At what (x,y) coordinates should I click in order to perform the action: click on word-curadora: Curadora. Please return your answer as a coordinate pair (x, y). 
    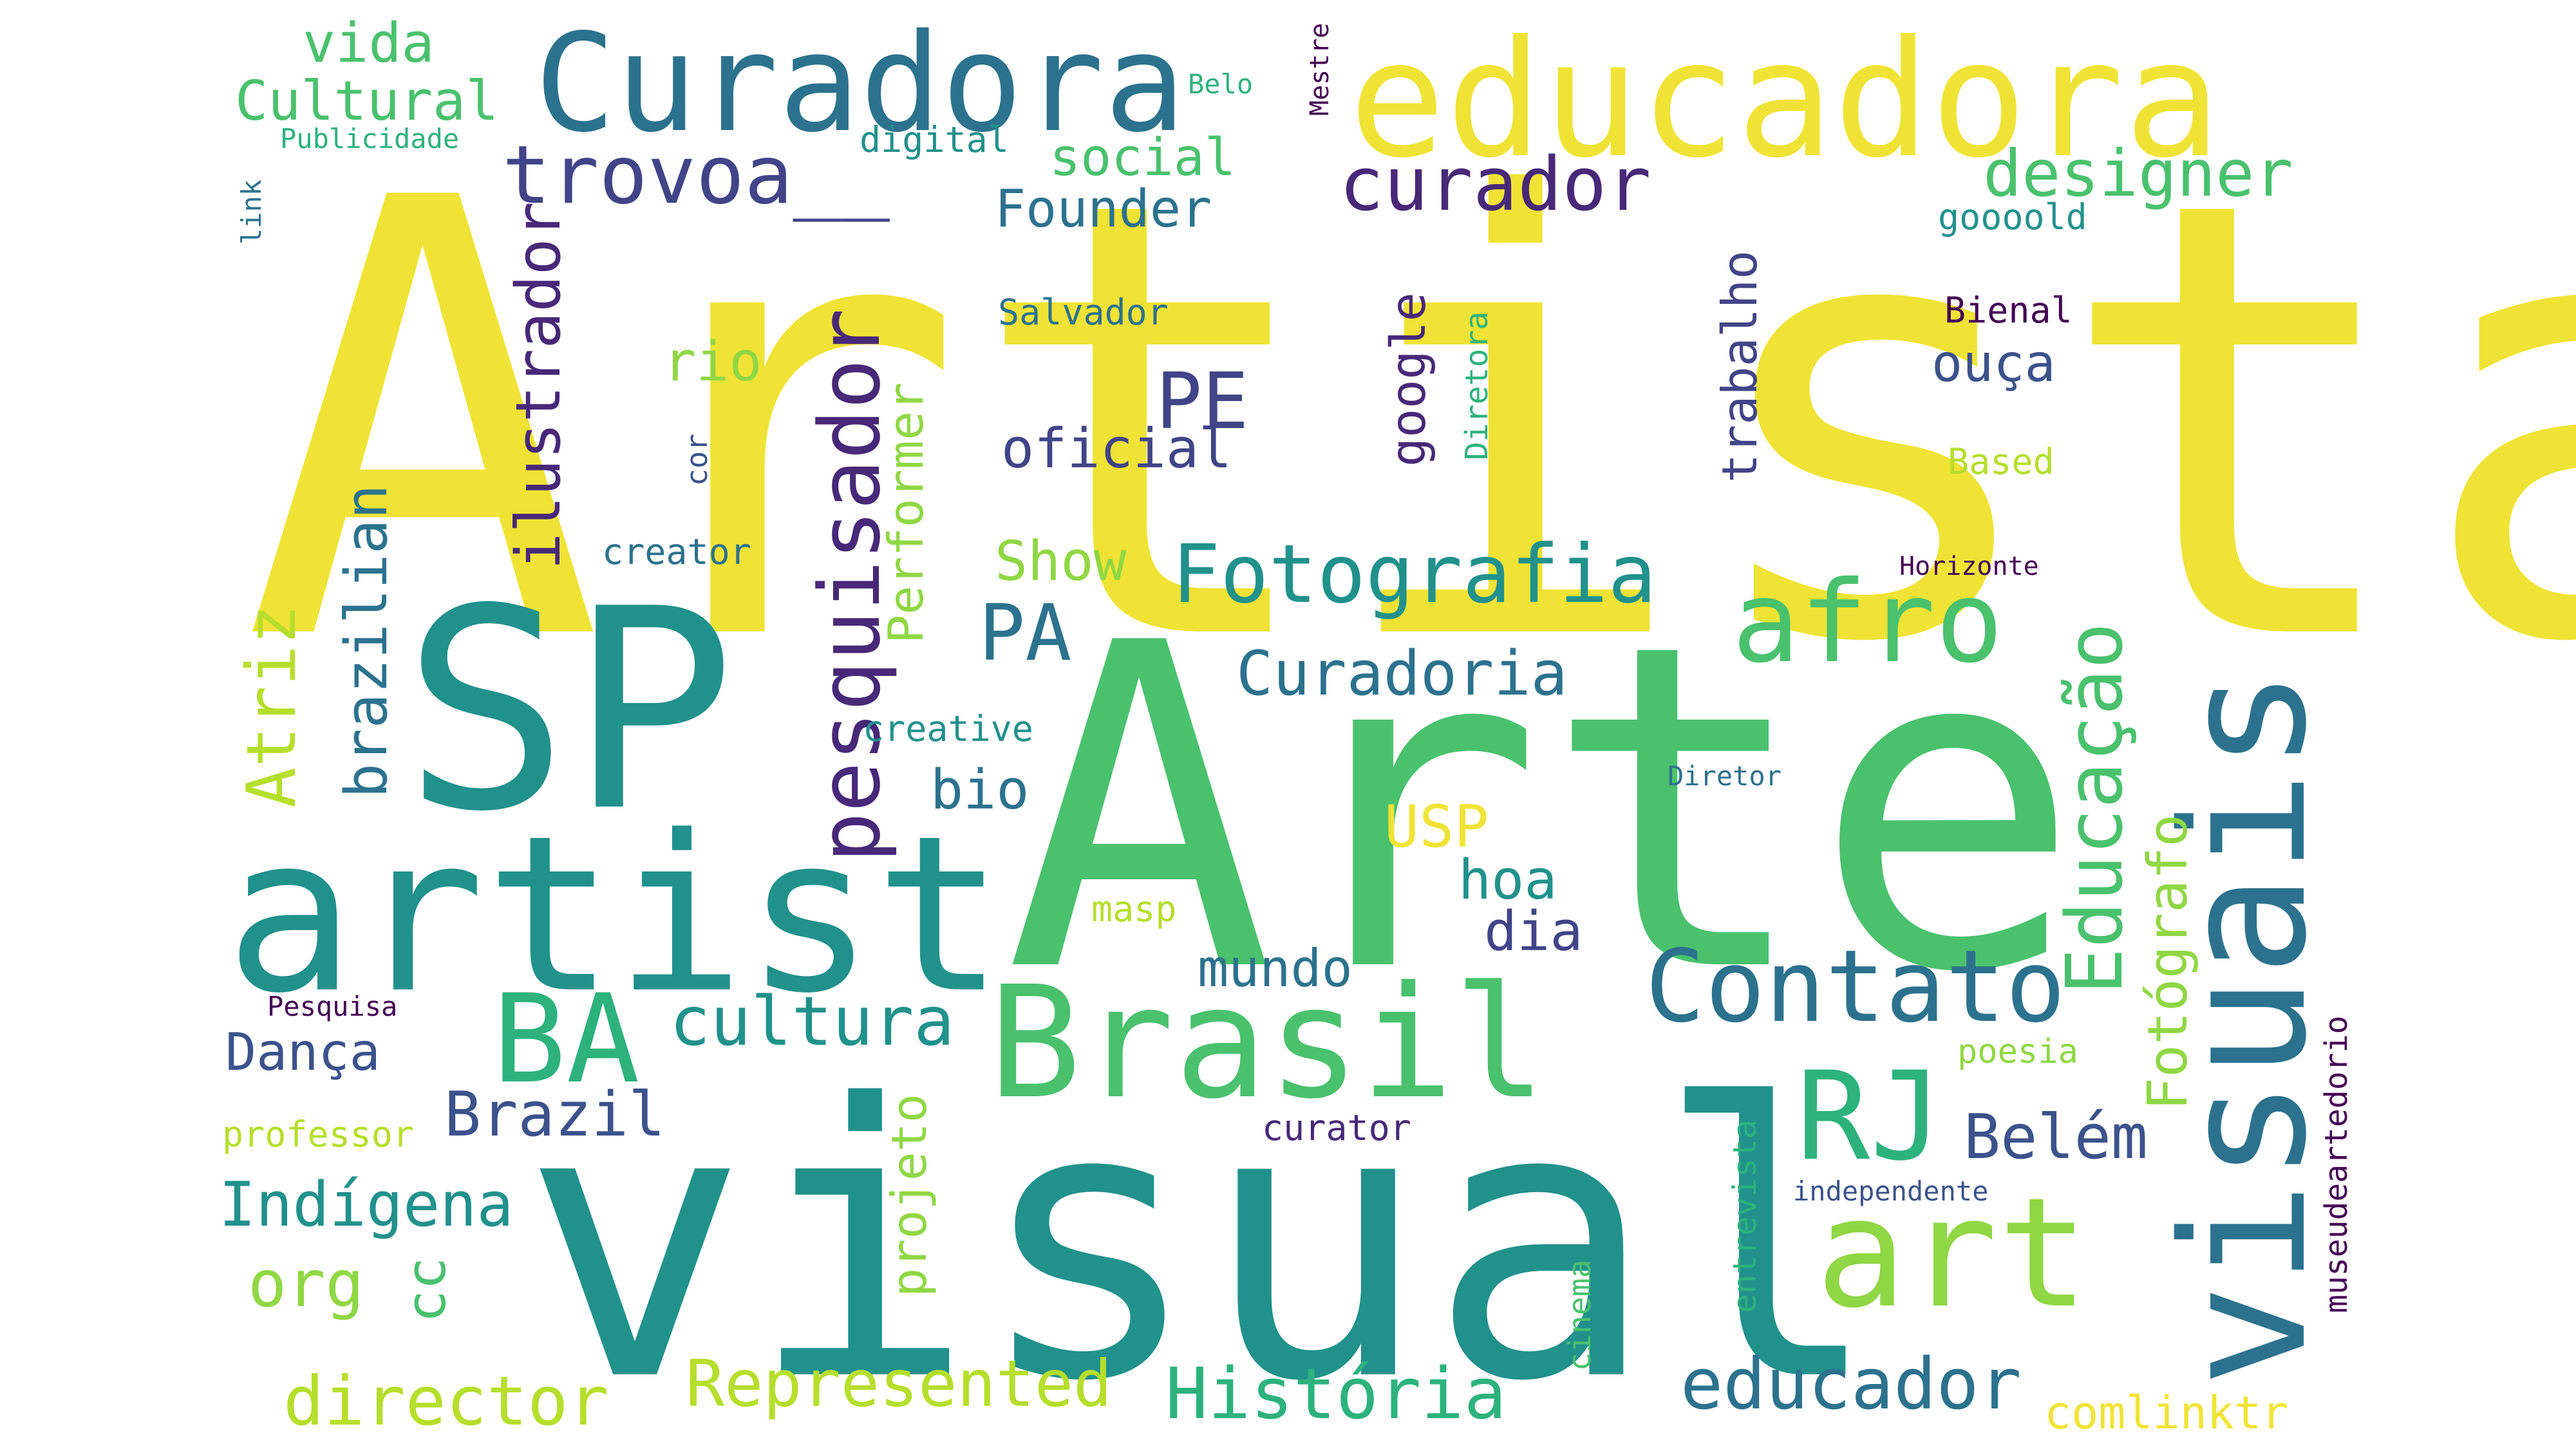
    Looking at the image, I should click on (860, 83).